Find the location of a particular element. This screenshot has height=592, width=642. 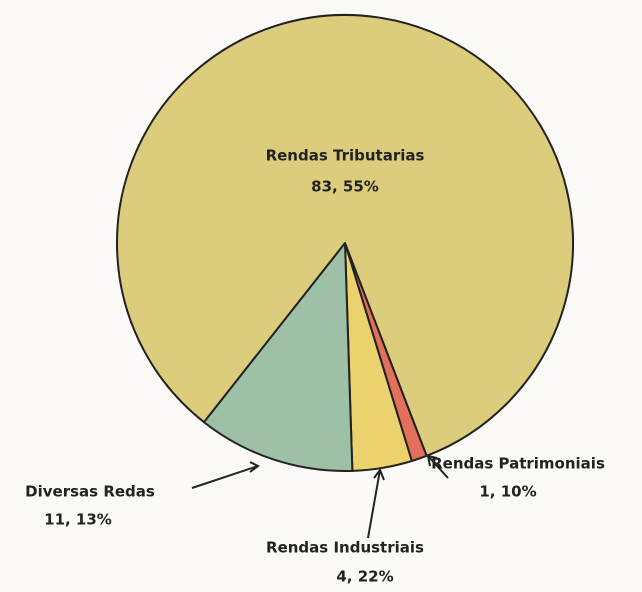

slice-label: Diversas Redas is located at coordinates (90, 492).